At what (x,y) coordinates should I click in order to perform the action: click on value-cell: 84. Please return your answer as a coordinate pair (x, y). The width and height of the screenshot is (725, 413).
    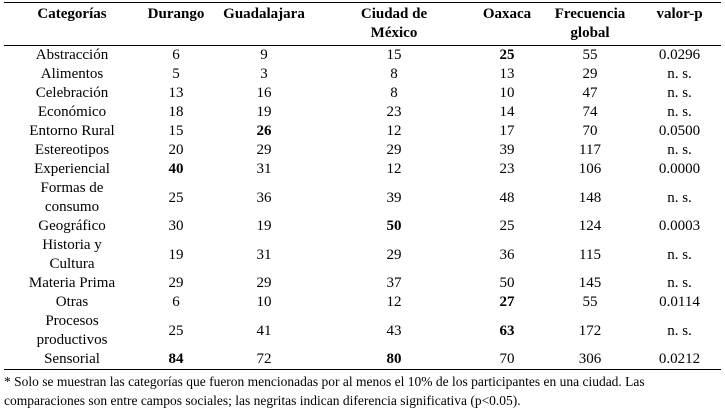
    Looking at the image, I should click on (176, 360).